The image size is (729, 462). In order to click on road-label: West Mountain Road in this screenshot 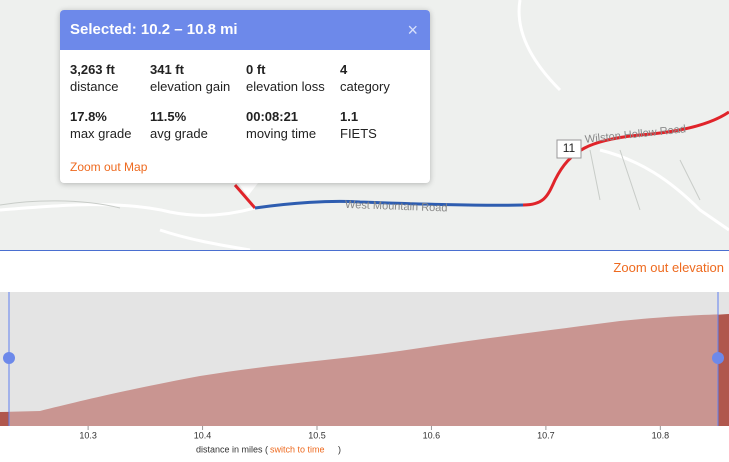, I will do `click(396, 207)`.